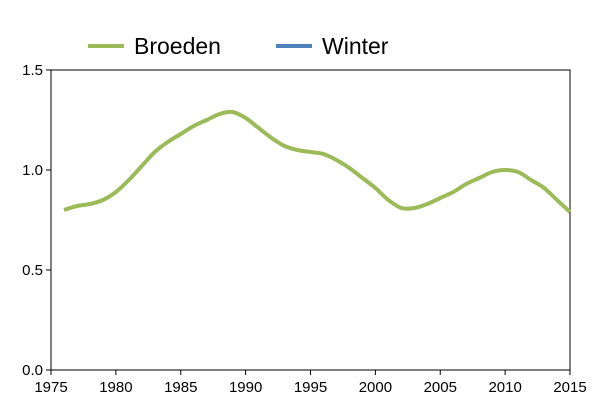  I want to click on x-tick-label: 1990, so click(245, 387).